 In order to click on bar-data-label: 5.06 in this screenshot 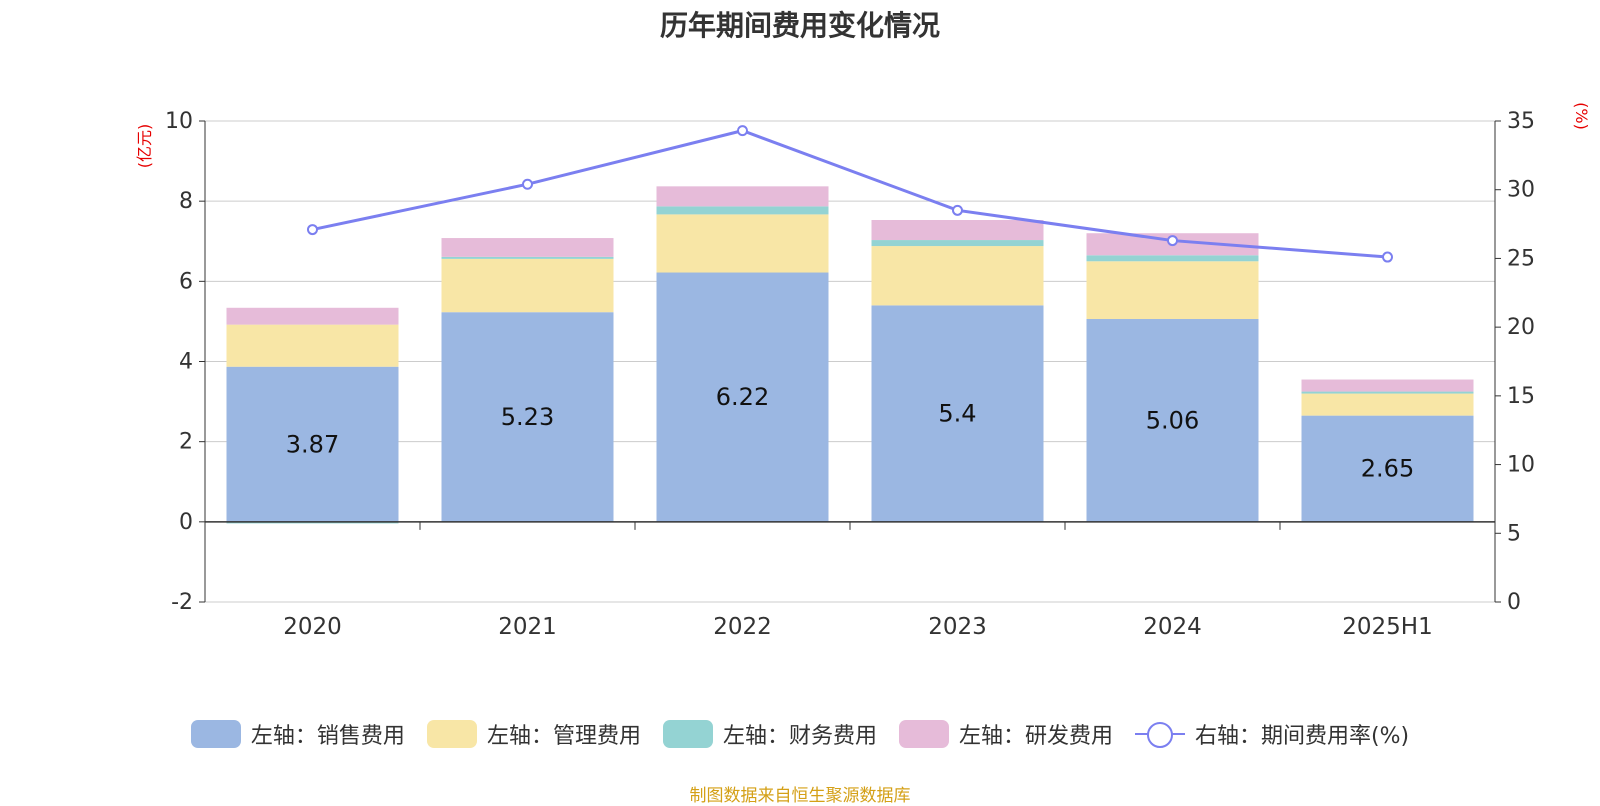, I will do `click(1172, 420)`.